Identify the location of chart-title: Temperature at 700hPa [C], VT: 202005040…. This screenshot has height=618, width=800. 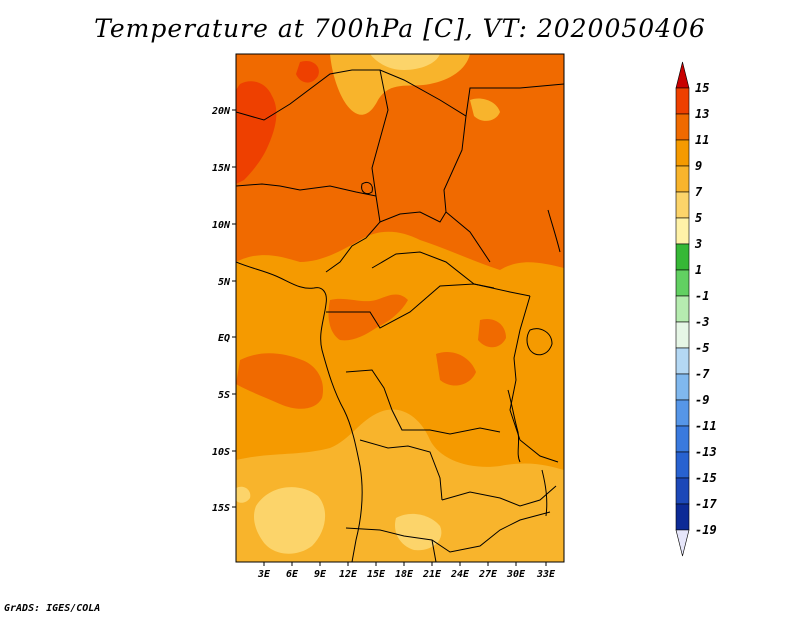
(400, 28).